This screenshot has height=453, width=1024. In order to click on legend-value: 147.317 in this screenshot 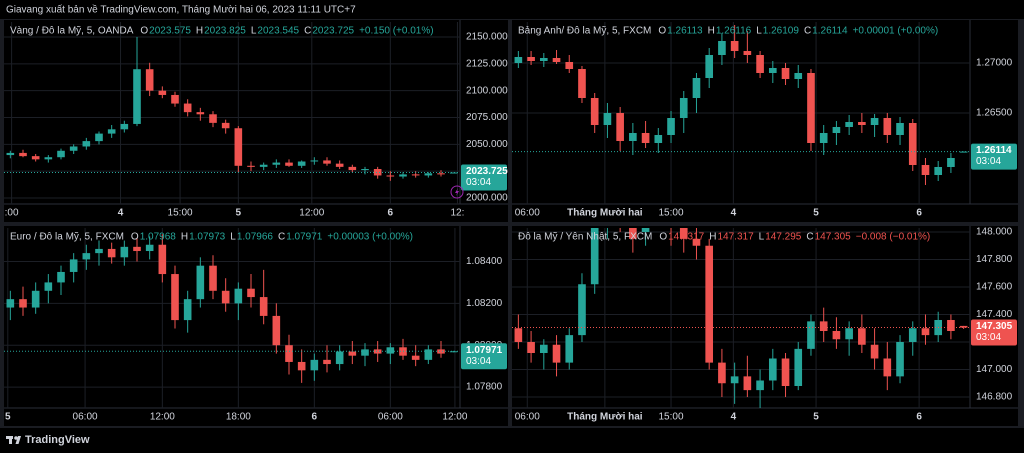, I will do `click(735, 237)`.